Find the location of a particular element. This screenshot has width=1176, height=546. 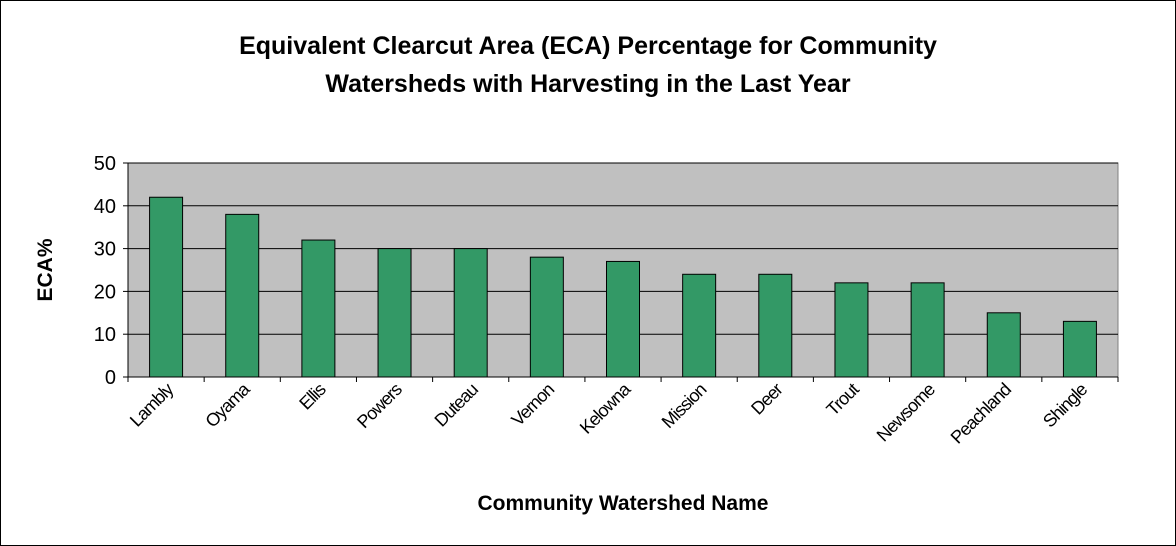

y-axis-label: ECA% is located at coordinates (45, 269).